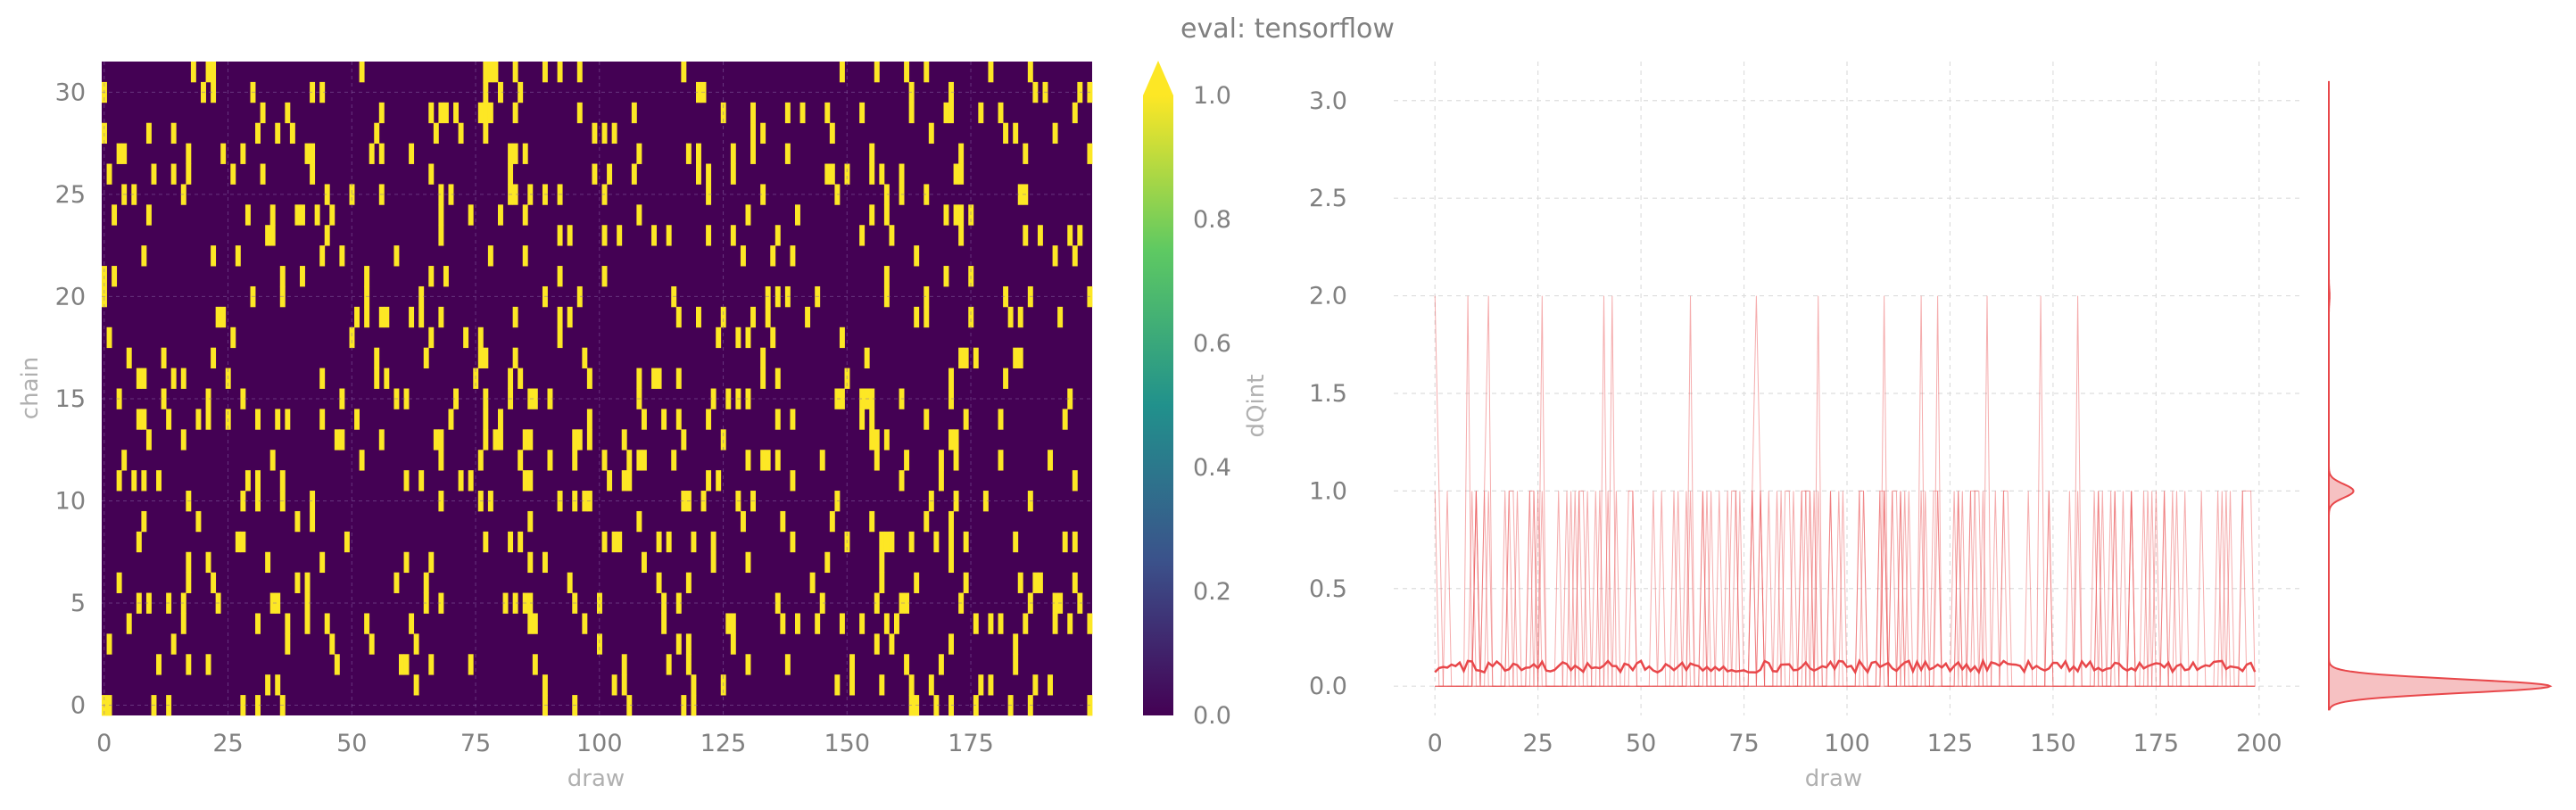 This screenshot has height=810, width=2576. I want to click on colorbar-tick-label: 0.4, so click(1212, 468).